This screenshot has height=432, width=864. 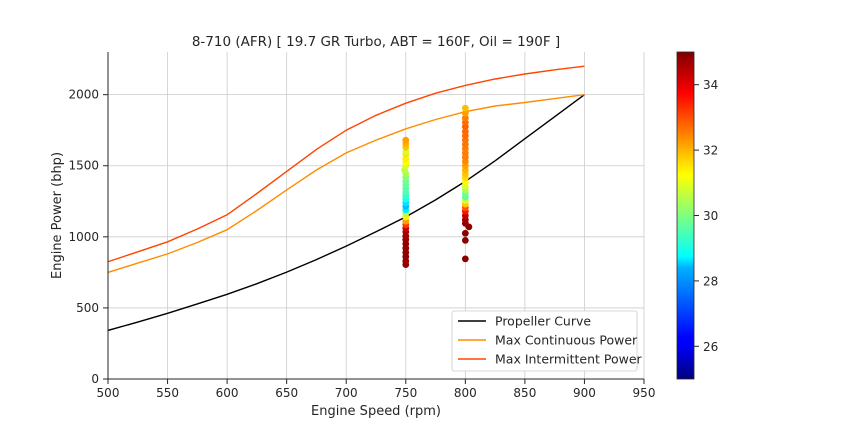 What do you see at coordinates (710, 216) in the screenshot?
I see `colorbar-tick-label: 30` at bounding box center [710, 216].